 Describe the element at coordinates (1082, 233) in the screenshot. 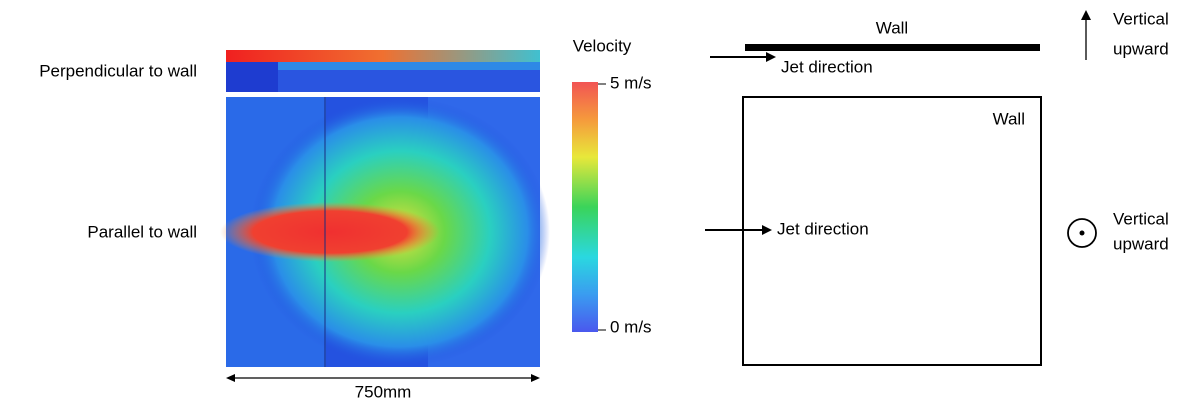

I see `out-of-plane-symbol` at that location.